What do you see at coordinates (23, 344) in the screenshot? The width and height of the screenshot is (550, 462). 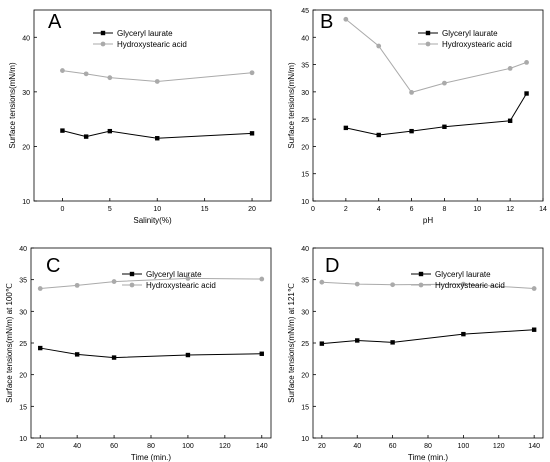 I see `y-tick-label: 25` at bounding box center [23, 344].